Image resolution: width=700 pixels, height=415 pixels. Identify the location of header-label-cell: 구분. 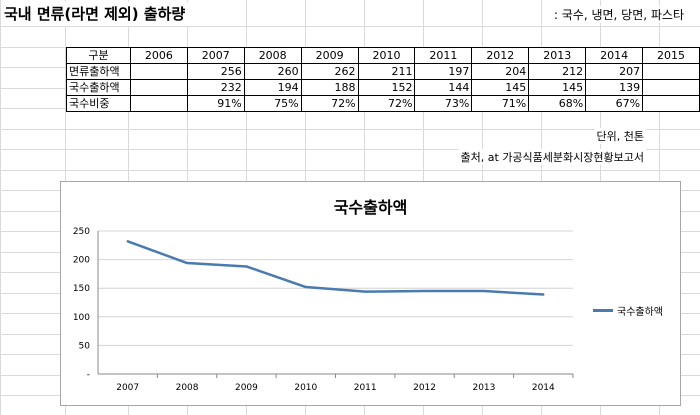
(98, 55).